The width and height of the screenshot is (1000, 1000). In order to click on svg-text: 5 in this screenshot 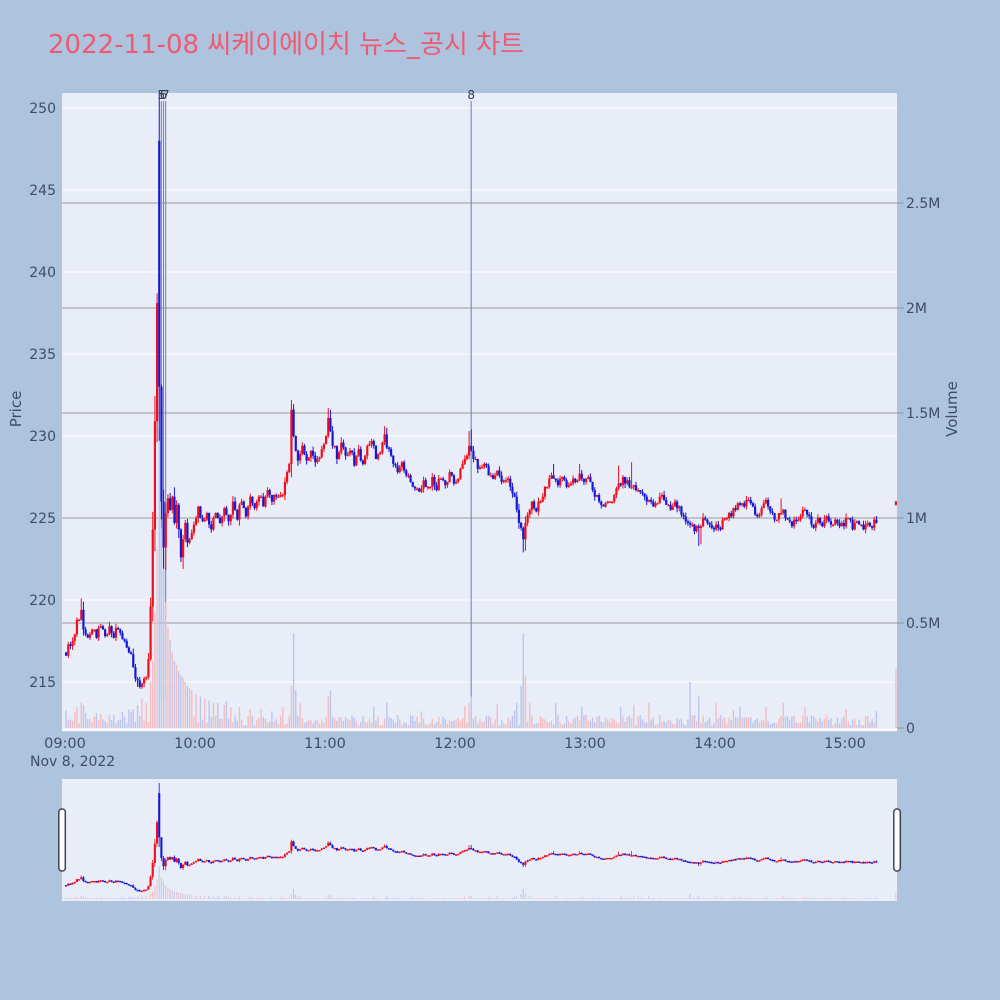, I will do `click(162, 95)`.